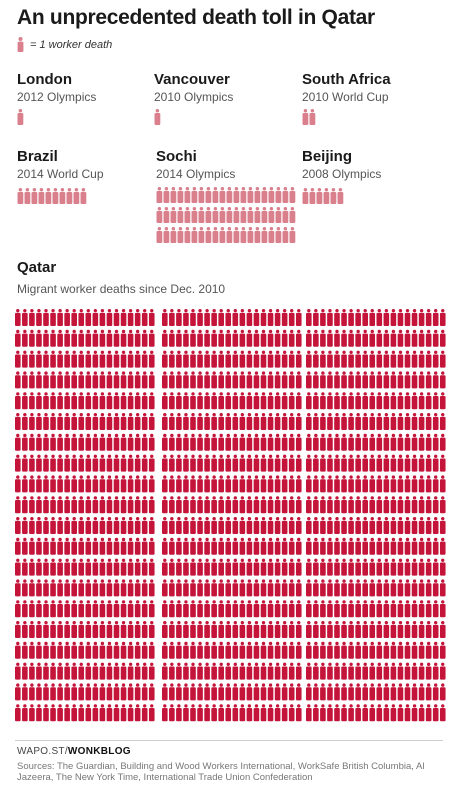 This screenshot has height=795, width=460. What do you see at coordinates (192, 79) in the screenshot?
I see `event-name: Vancouver` at bounding box center [192, 79].